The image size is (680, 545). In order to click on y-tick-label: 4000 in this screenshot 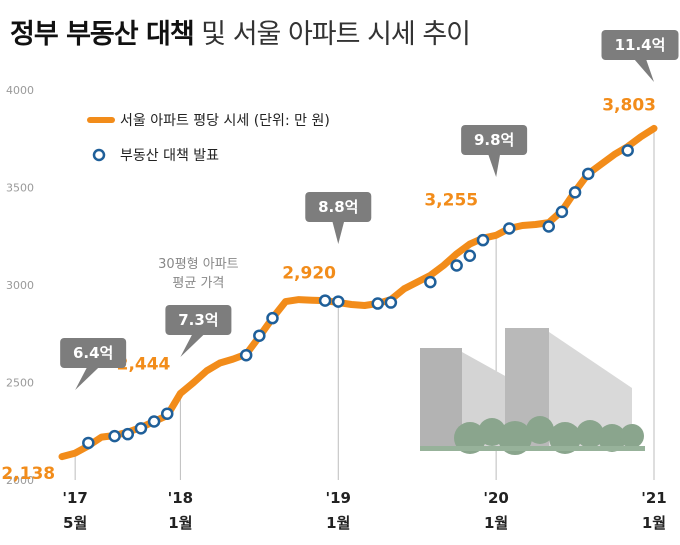, I will do `click(20, 90)`.